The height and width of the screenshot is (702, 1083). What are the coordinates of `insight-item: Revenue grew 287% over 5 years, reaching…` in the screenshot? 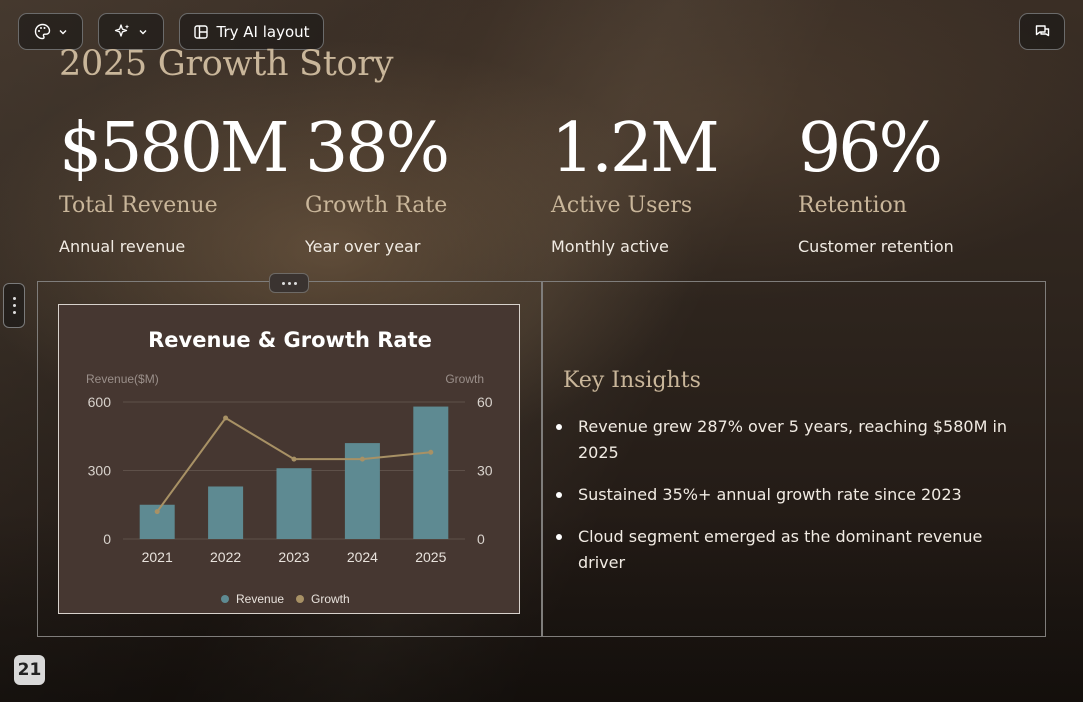 It's located at (791, 440).